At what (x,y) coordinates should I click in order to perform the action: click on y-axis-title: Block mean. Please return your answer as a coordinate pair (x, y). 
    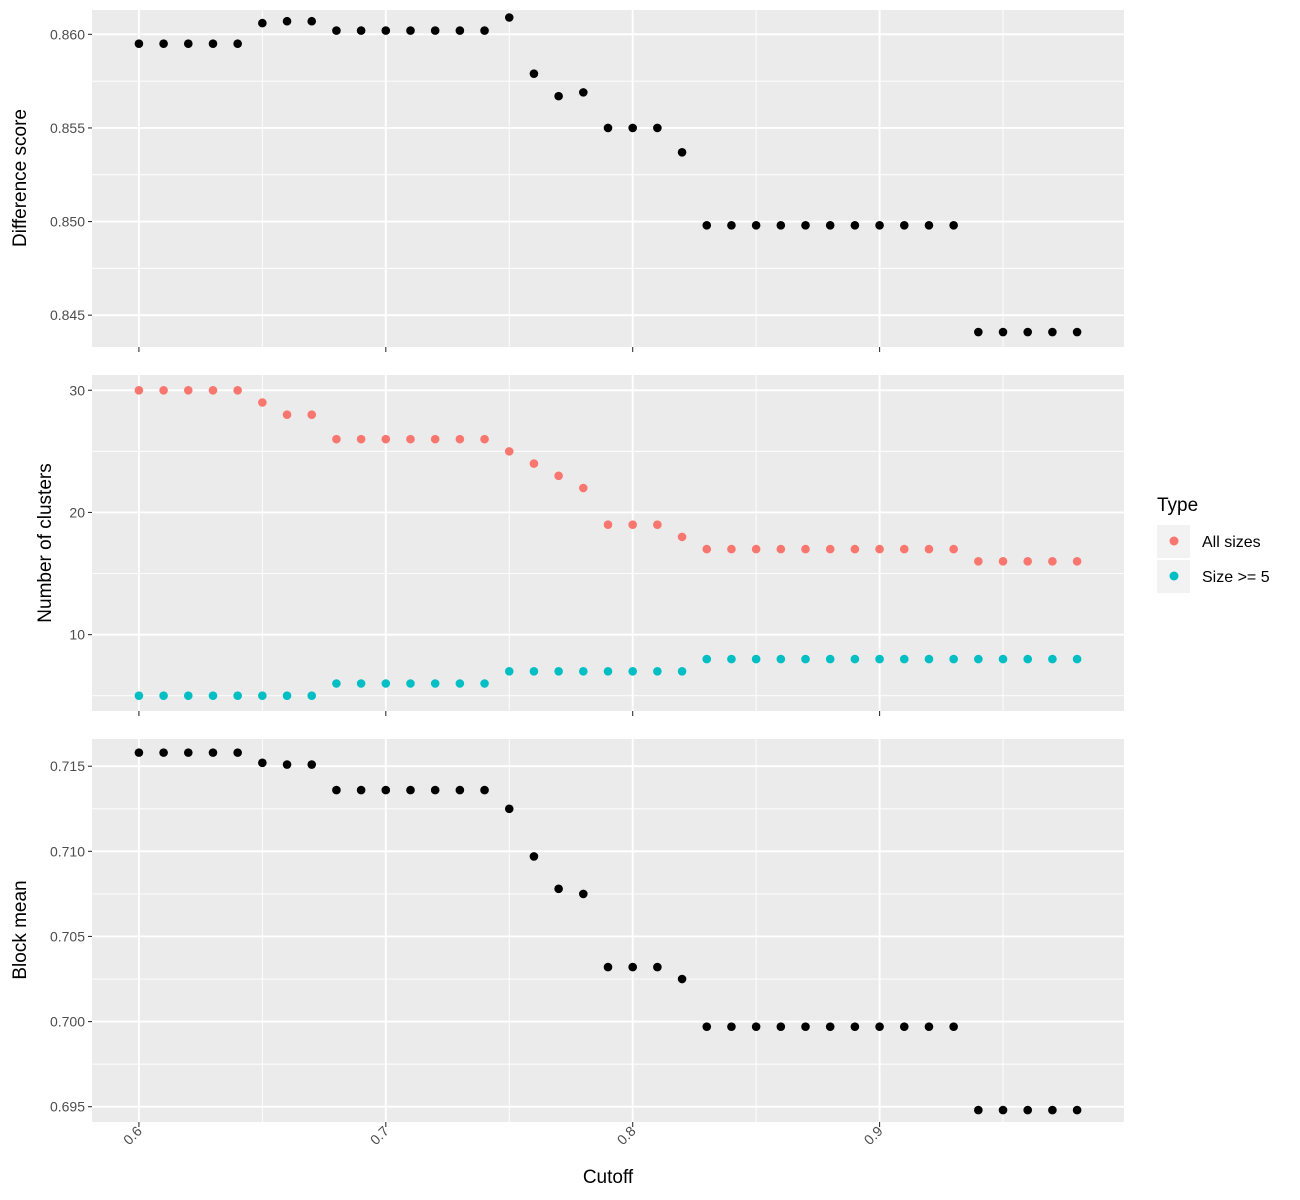
    Looking at the image, I should click on (20, 929).